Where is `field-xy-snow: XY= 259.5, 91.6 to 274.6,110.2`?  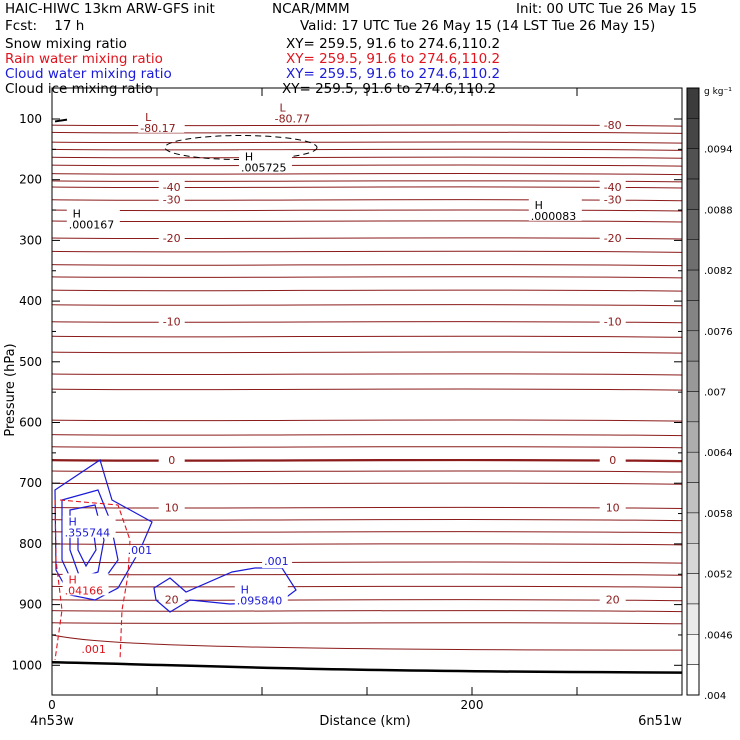
field-xy-snow: XY= 259.5, 91.6 to 274.6,110.2 is located at coordinates (393, 44).